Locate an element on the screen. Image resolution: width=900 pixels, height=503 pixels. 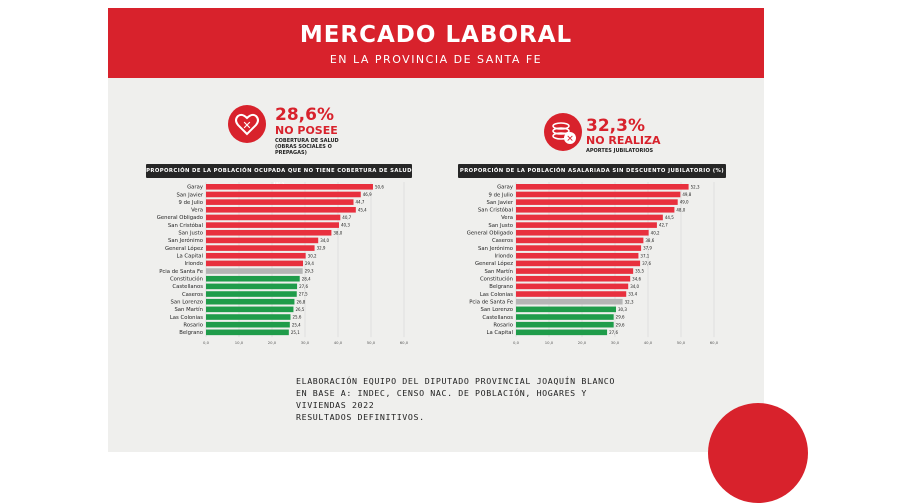
category-label: San Jerónimo is located at coordinates (185, 240).